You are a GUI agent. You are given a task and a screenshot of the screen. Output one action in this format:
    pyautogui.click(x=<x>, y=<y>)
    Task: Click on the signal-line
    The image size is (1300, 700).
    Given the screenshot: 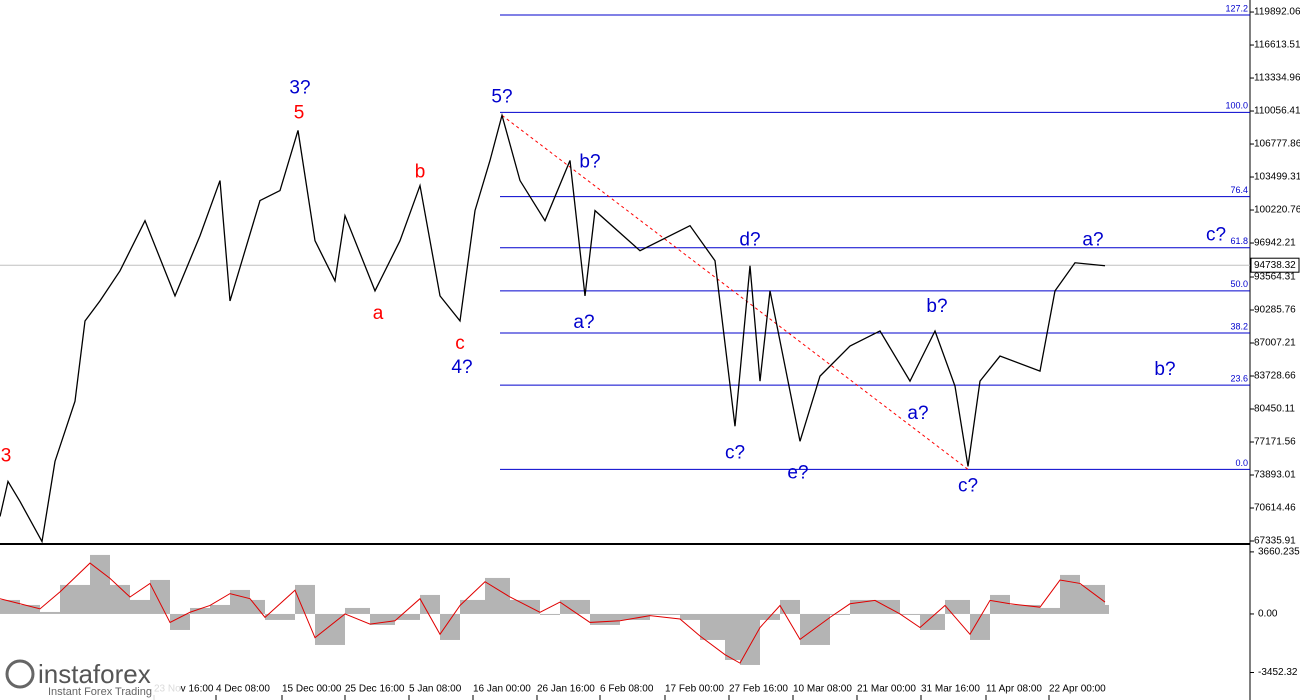 What is the action you would take?
    pyautogui.click(x=553, y=613)
    